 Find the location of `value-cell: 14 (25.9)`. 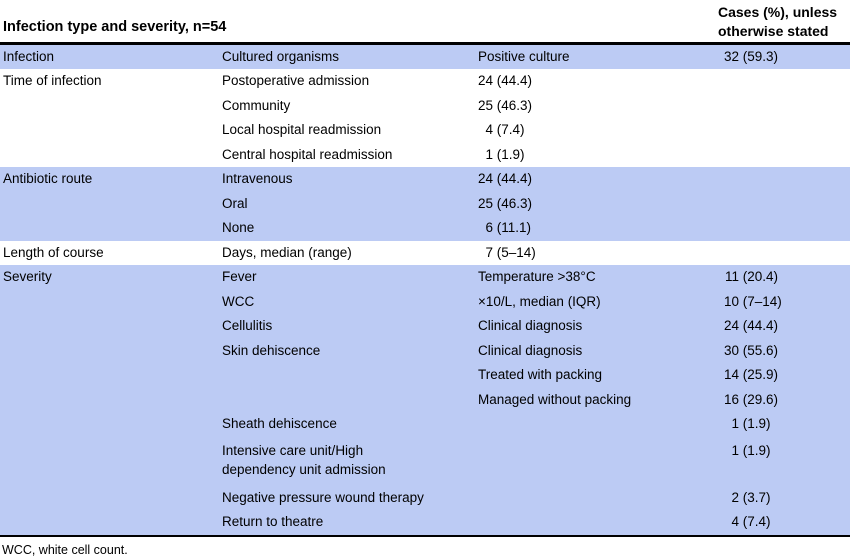

value-cell: 14 (25.9) is located at coordinates (751, 375).